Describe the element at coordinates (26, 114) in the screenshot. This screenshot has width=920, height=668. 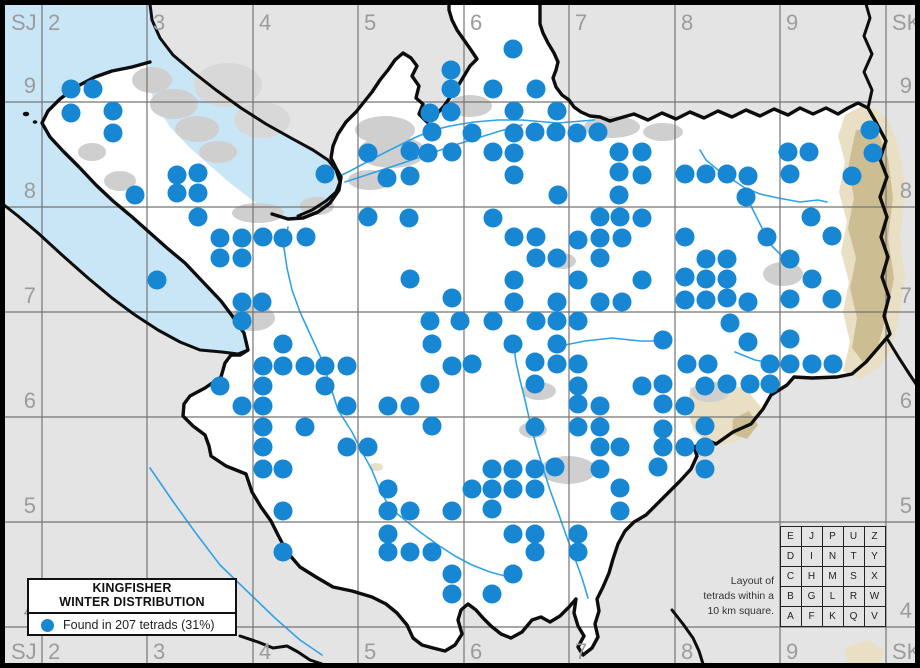
I see `hilbre-island` at that location.